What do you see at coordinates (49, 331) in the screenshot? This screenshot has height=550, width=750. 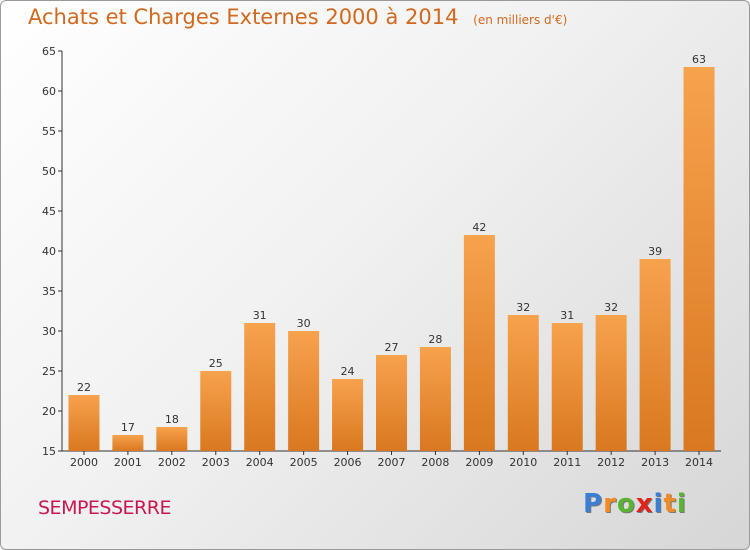 I see `y-tick-label: 30` at bounding box center [49, 331].